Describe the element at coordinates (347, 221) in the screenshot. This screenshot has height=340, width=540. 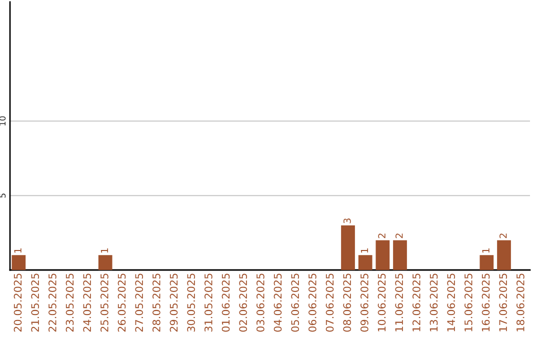
I see `data-label: 3` at that location.